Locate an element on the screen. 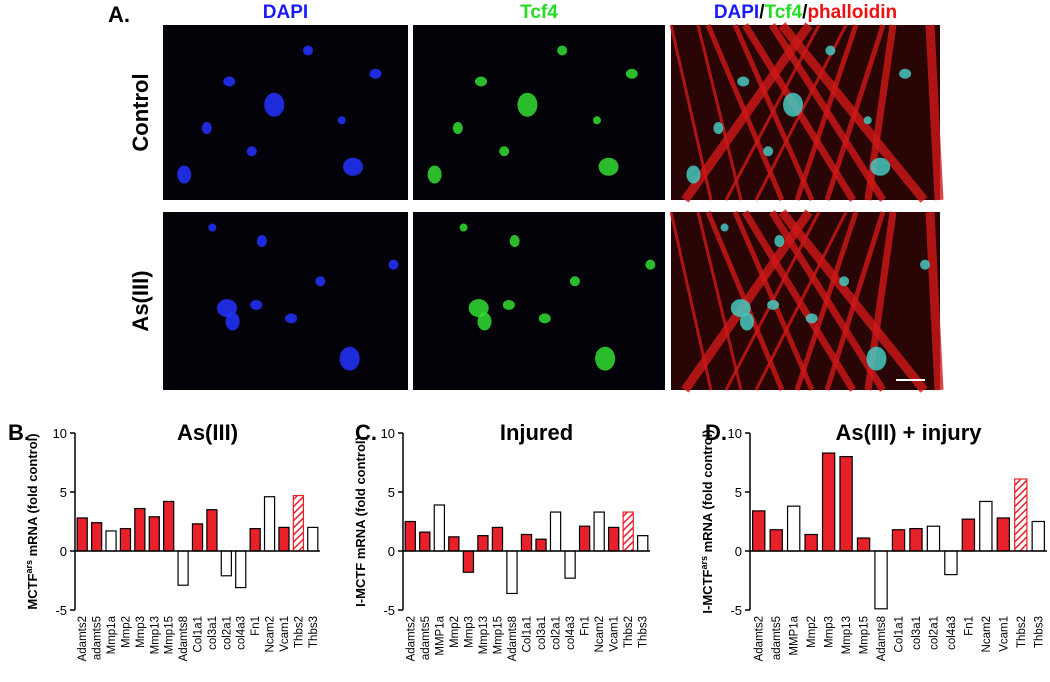  row-label: Control is located at coordinates (140, 112).